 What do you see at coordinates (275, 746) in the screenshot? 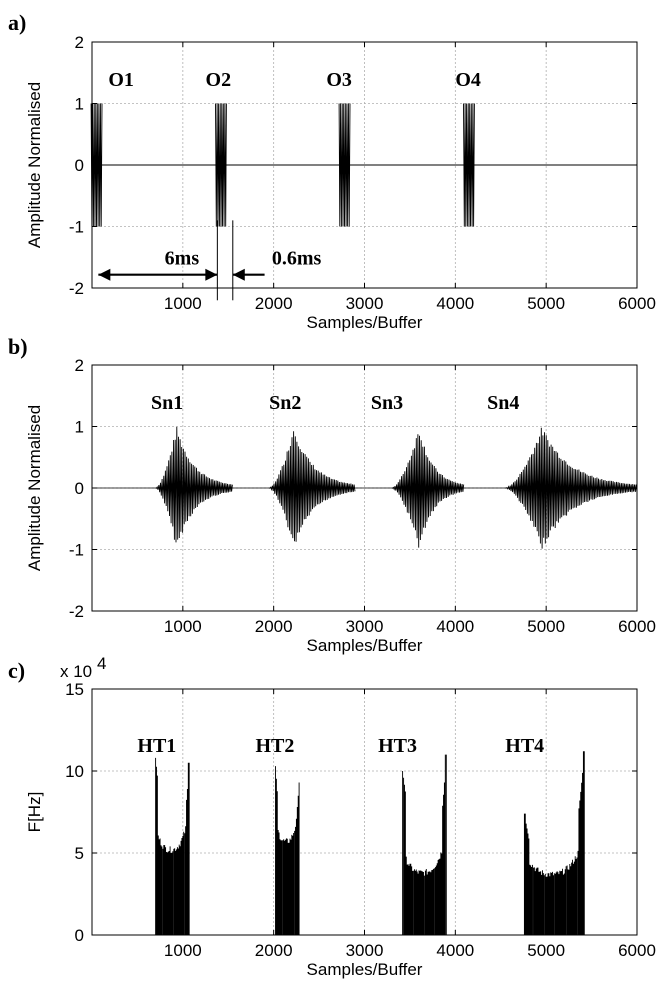
I see `annotation-HT2: HT2` at bounding box center [275, 746].